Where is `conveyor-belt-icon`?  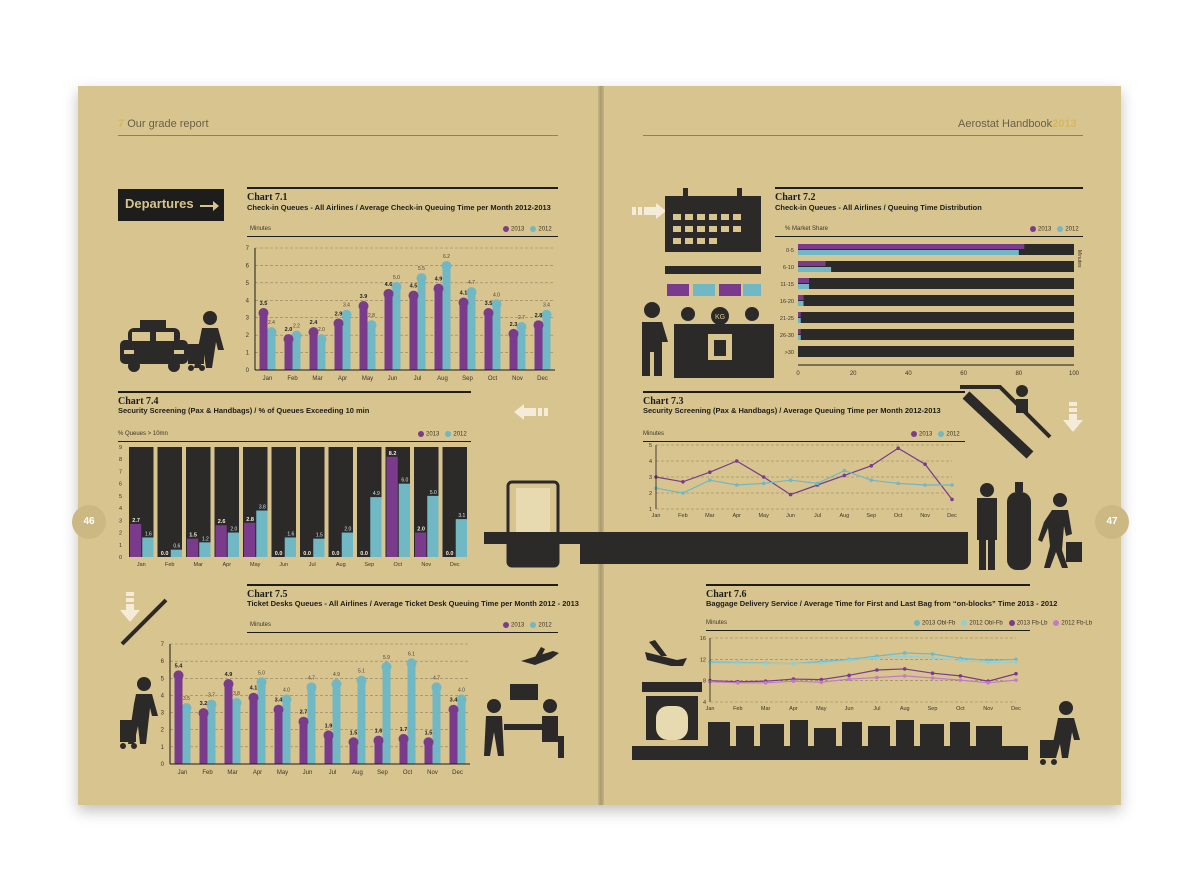
conveyor-belt-icon is located at coordinates (726, 524).